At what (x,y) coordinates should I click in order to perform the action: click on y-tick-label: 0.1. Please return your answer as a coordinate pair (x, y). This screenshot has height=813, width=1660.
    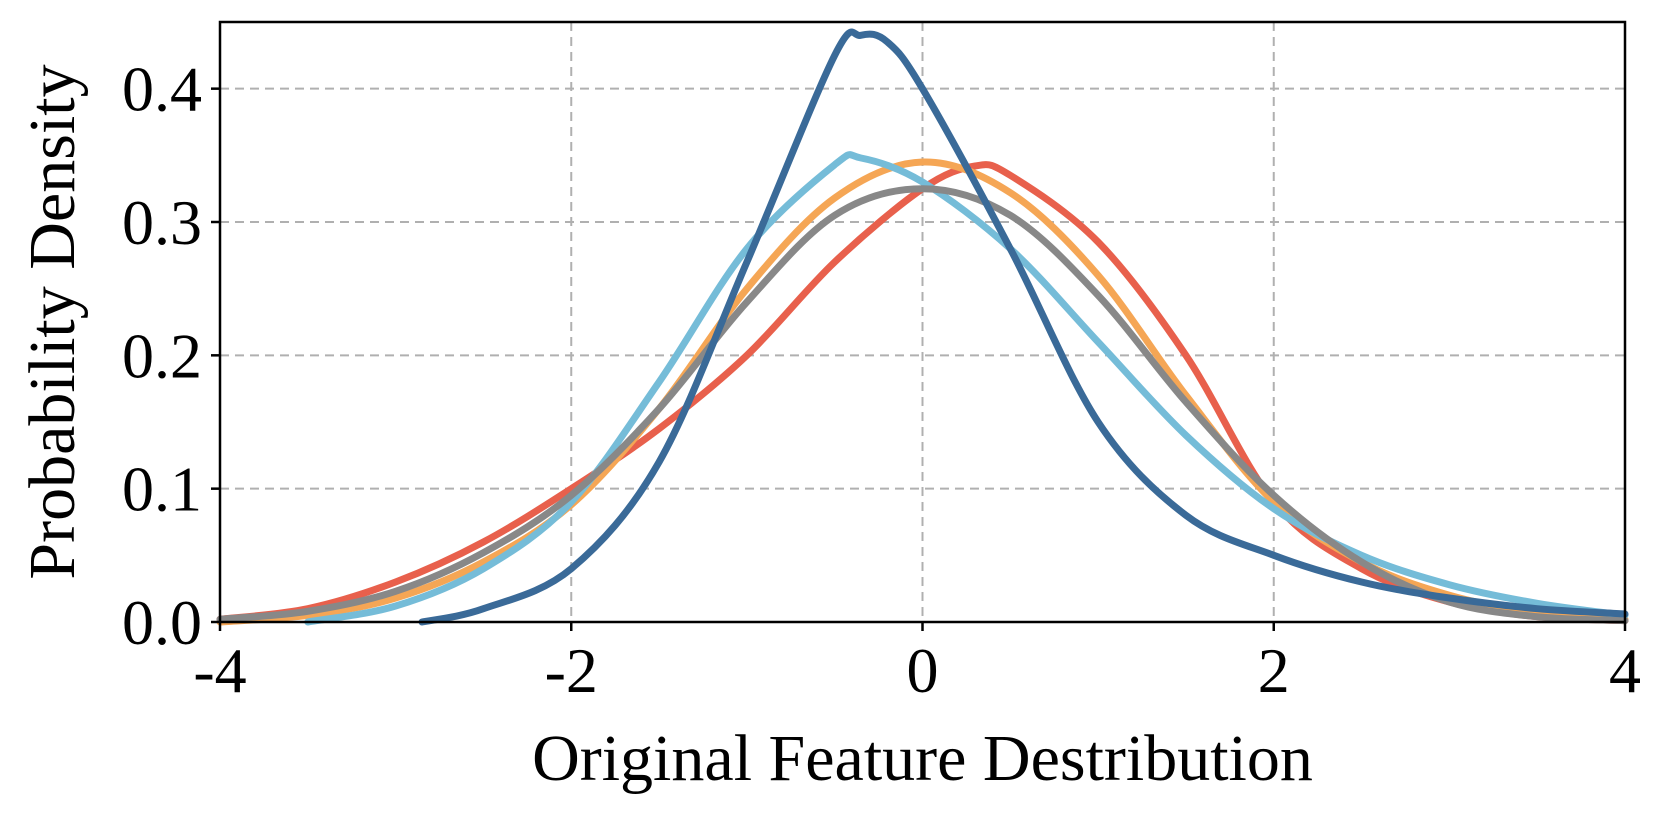
    Looking at the image, I should click on (162, 489).